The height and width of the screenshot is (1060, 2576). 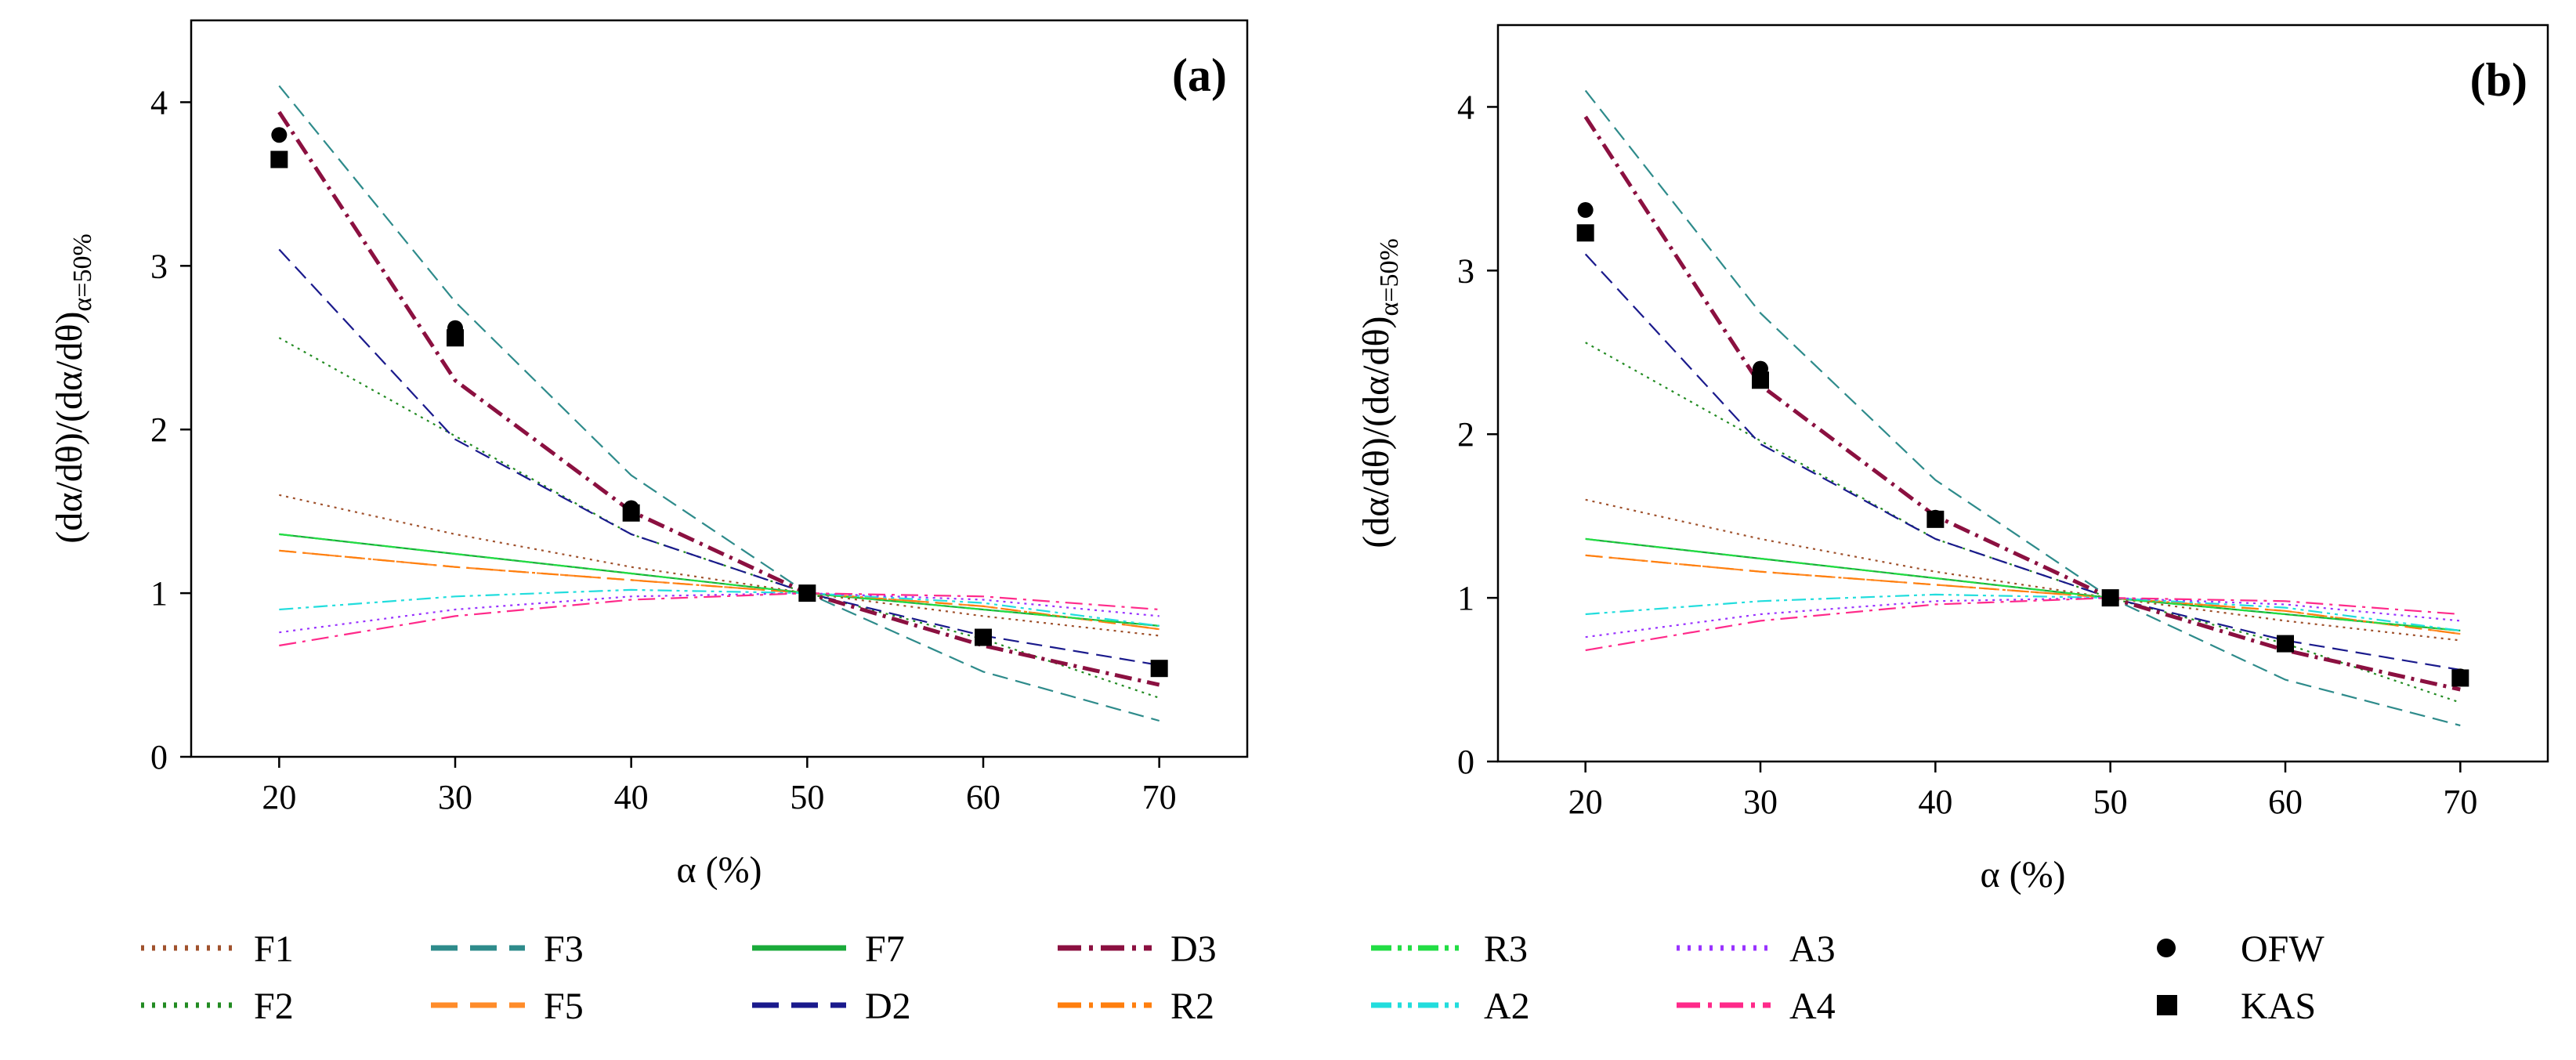 I want to click on legend-label: R2, so click(x=1192, y=1006).